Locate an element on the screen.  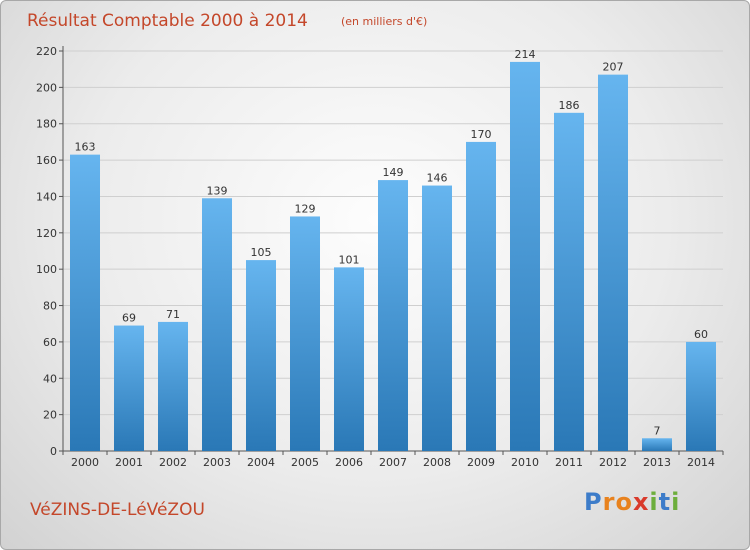
logo-letter: P is located at coordinates (593, 502).